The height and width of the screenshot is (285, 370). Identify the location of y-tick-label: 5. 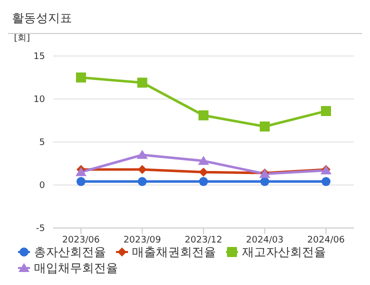
(42, 143).